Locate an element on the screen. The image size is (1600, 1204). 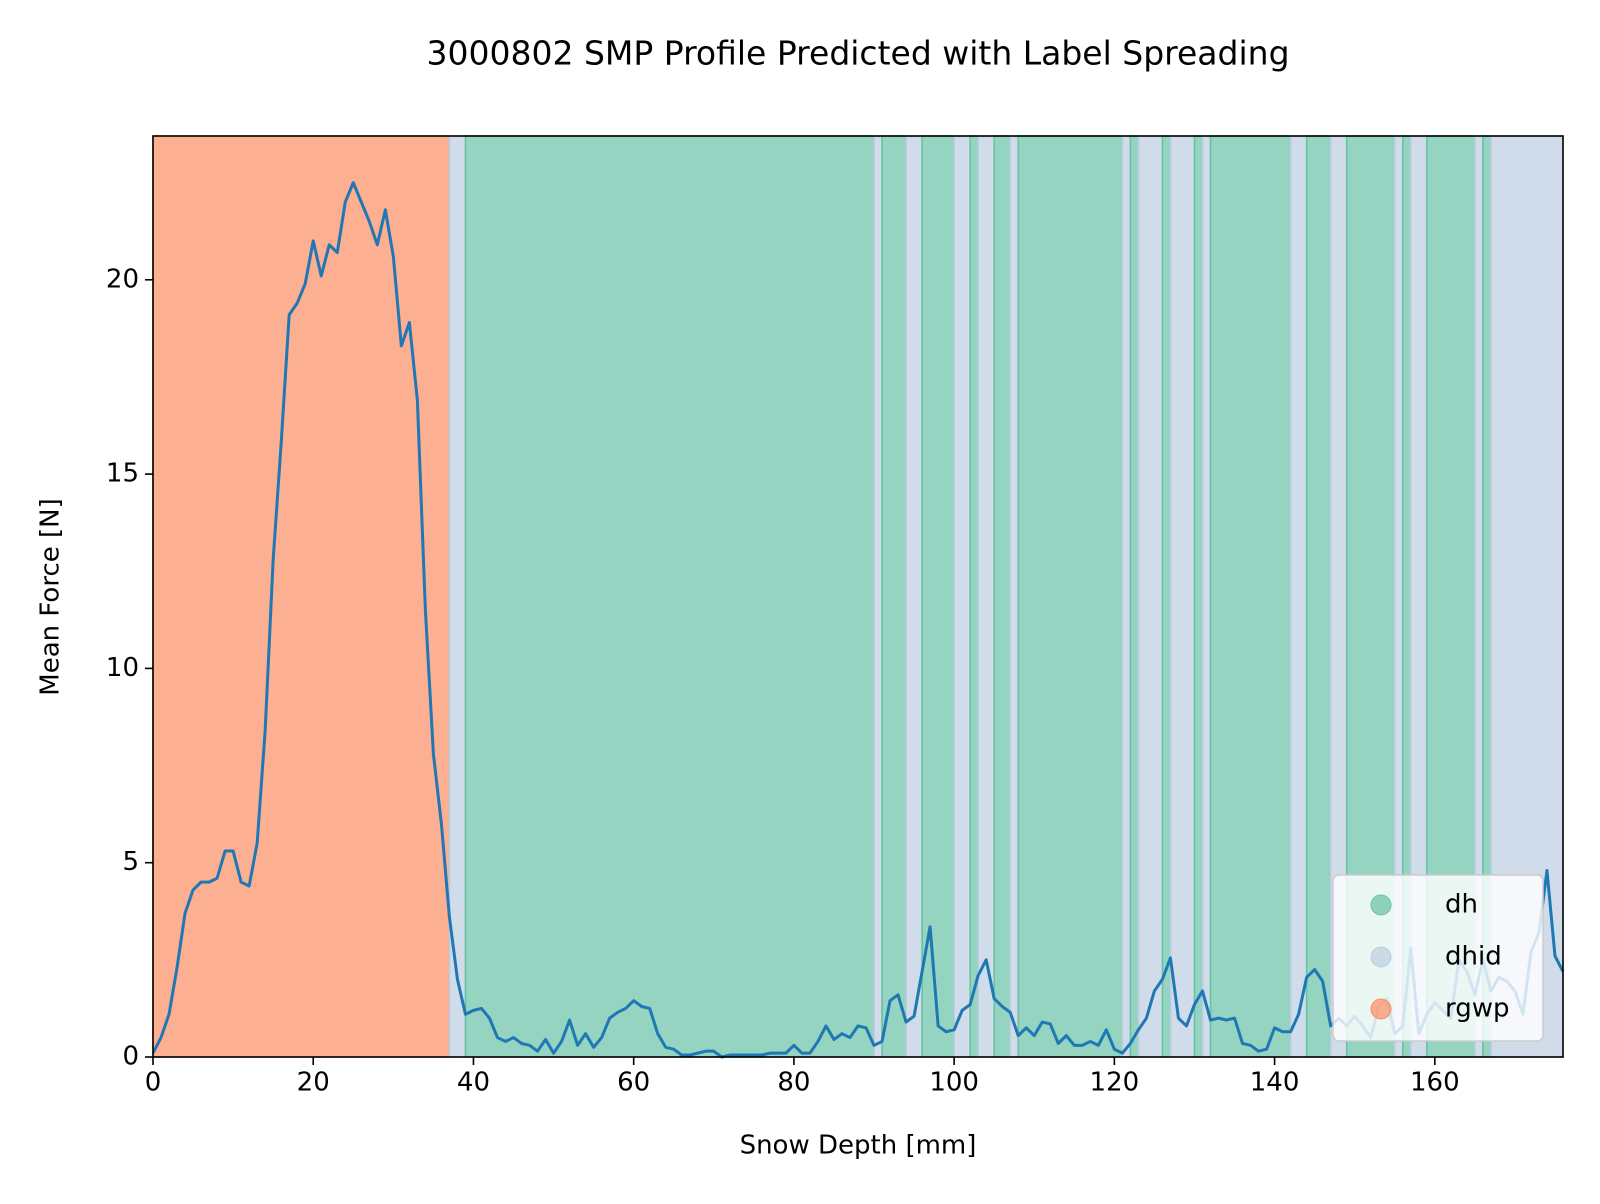
x-tick-label: 20 is located at coordinates (313, 1083).